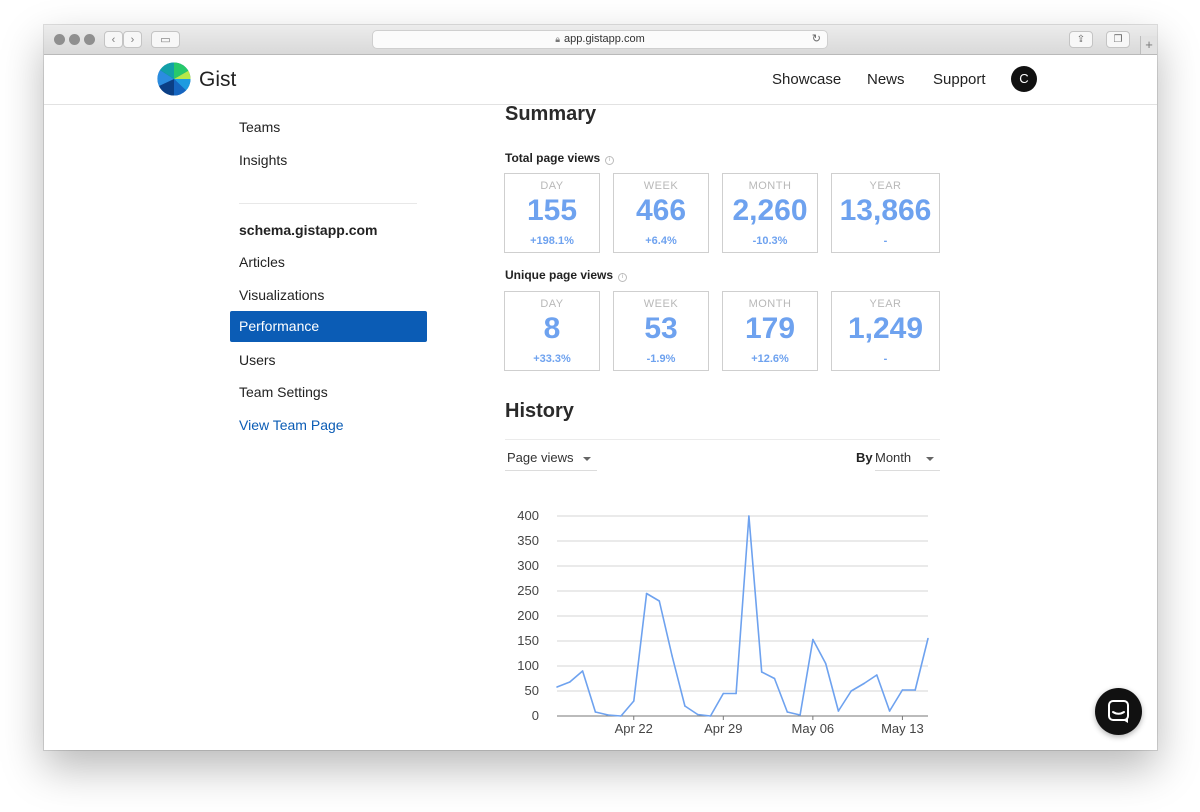  What do you see at coordinates (283, 392) in the screenshot?
I see `sidebar-item-team-settings: Team Settings` at bounding box center [283, 392].